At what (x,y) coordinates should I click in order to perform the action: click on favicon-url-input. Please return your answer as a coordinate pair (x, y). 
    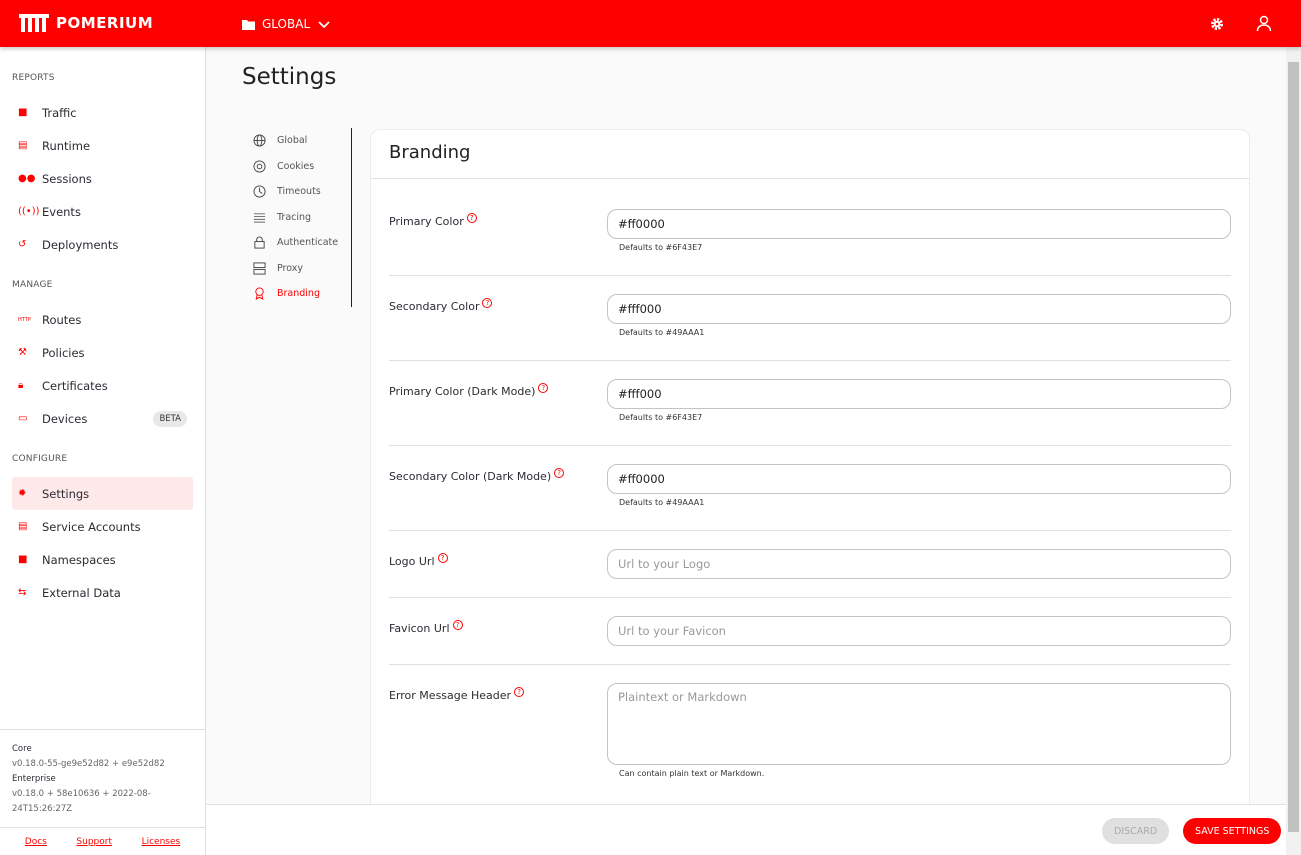
    Looking at the image, I should click on (919, 631).